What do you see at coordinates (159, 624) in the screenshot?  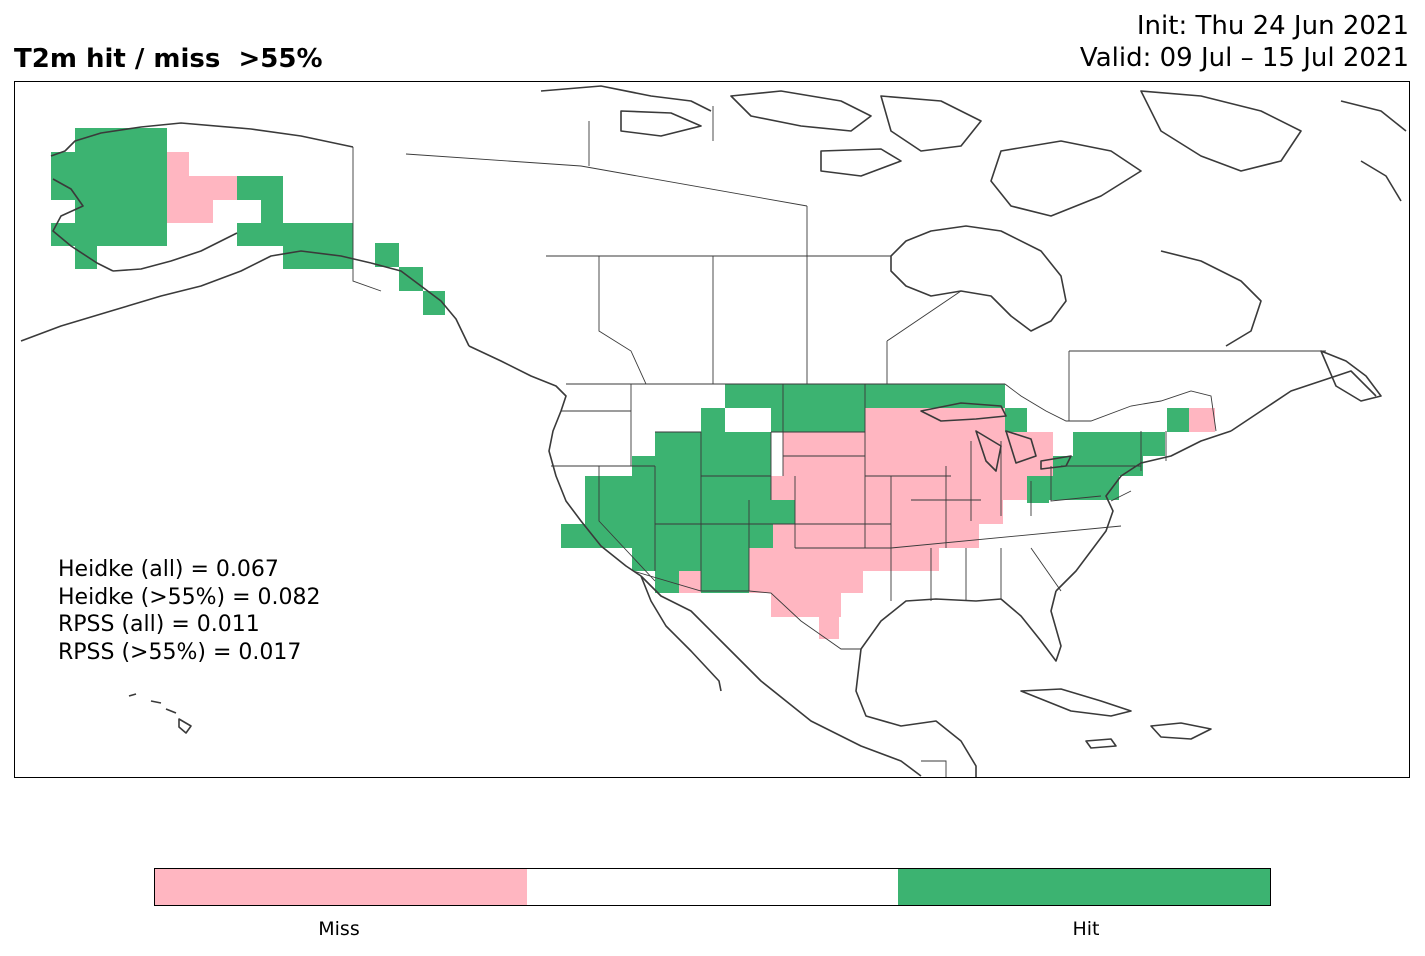 I see `score-rpss-all: RPSS (all) = 0.011` at bounding box center [159, 624].